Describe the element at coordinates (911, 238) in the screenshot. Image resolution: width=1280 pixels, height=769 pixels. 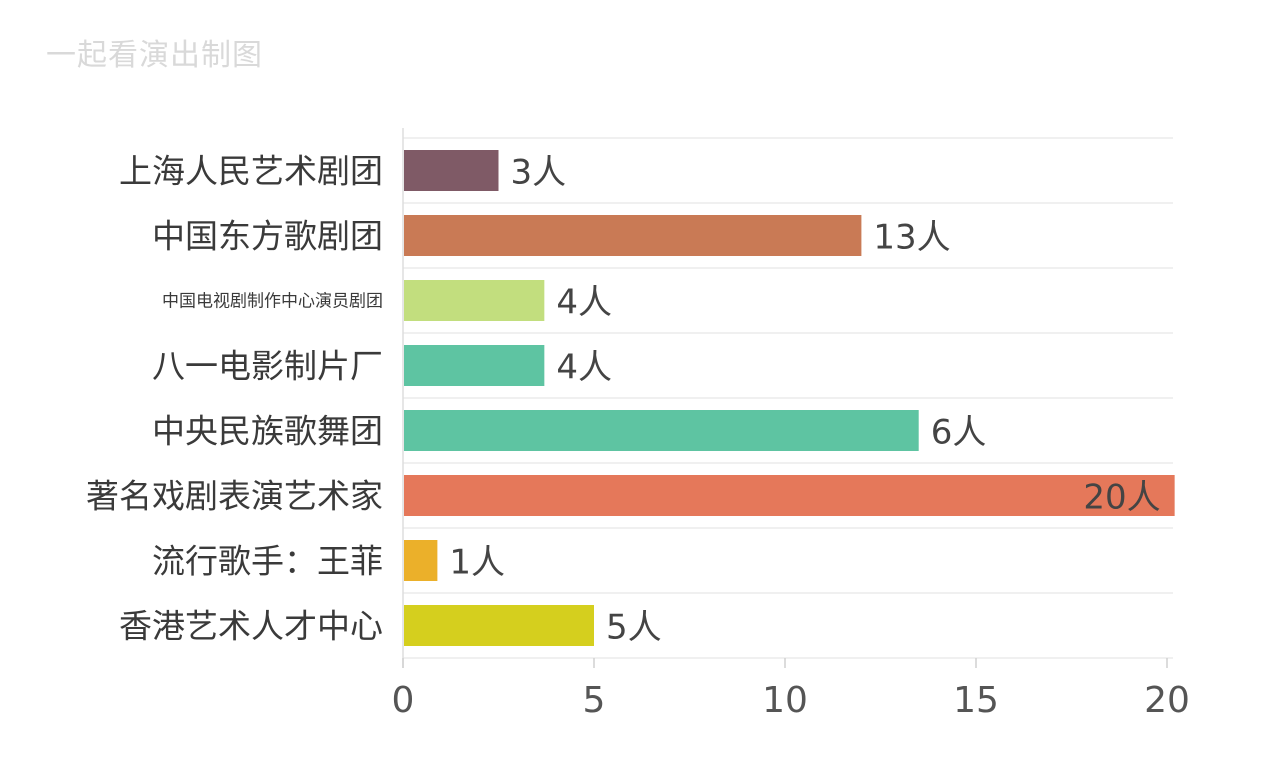
I see `data-label: 13人` at that location.